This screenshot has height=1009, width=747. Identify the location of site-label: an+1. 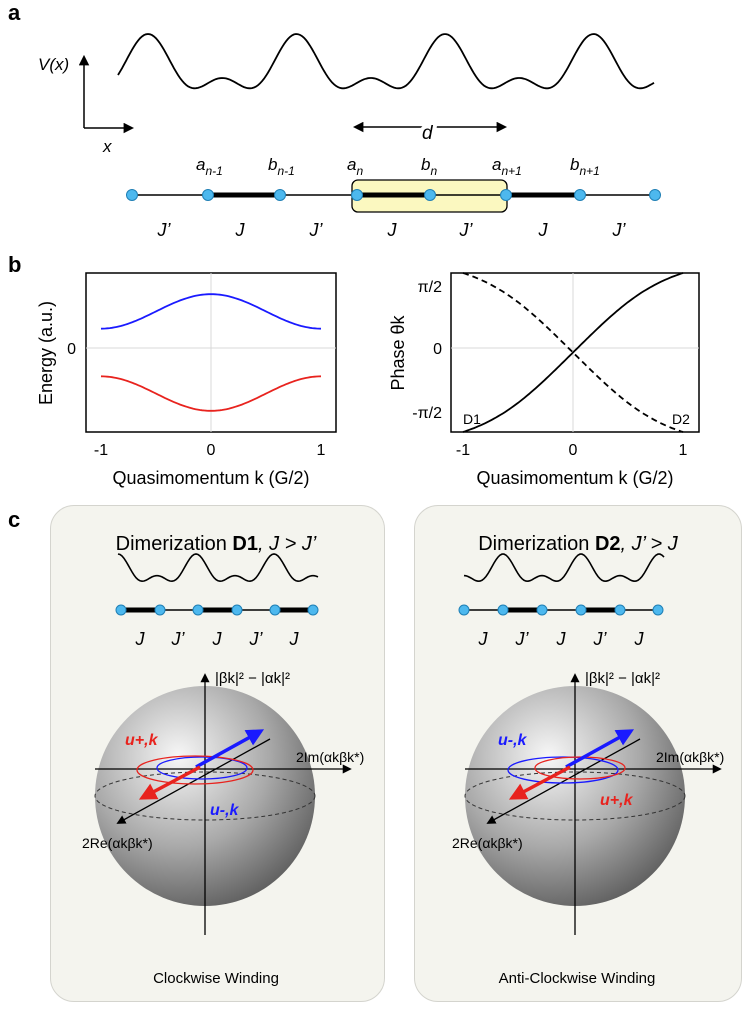
(507, 166).